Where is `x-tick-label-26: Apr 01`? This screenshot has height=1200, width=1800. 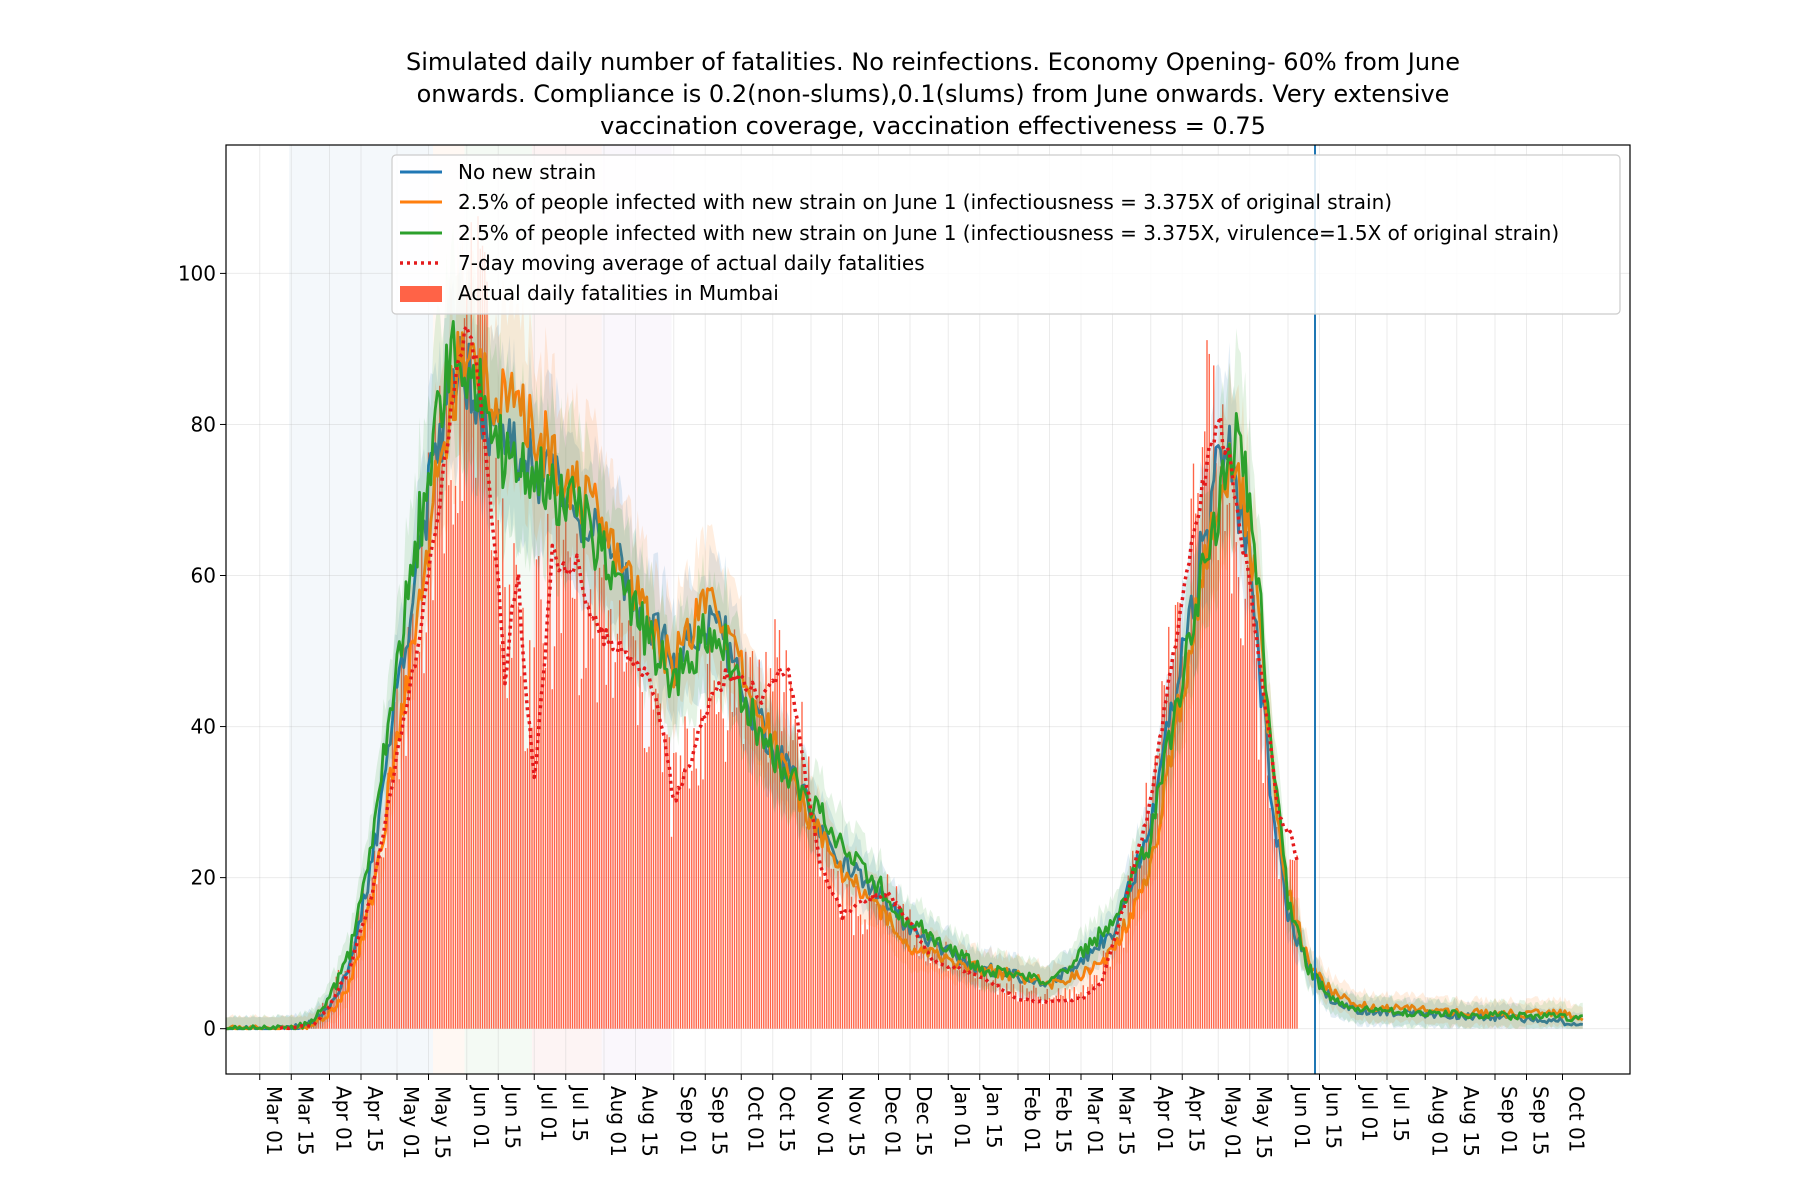 x-tick-label-26: Apr 01 is located at coordinates (1165, 1119).